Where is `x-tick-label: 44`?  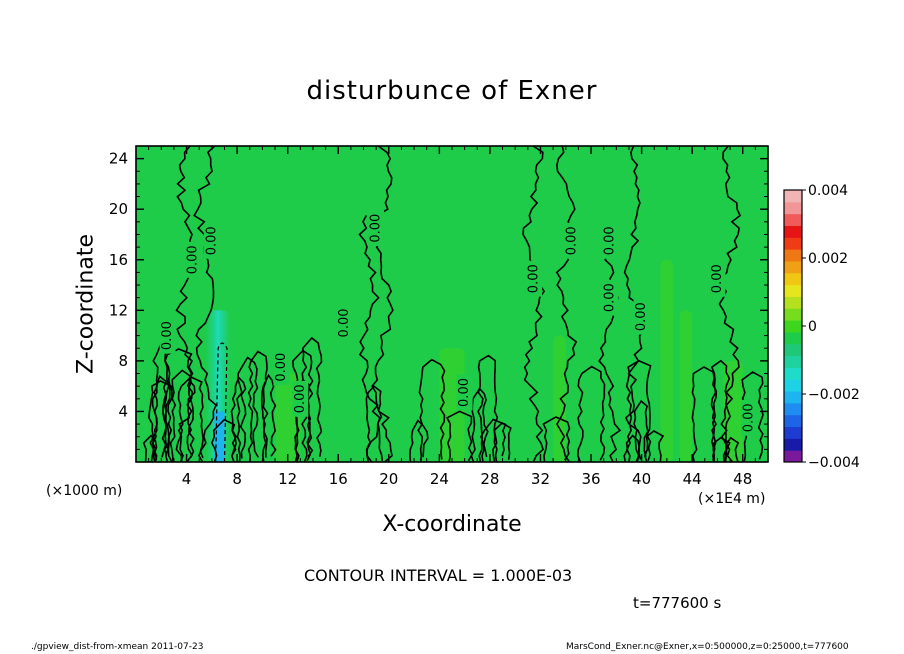 x-tick-label: 44 is located at coordinates (692, 479).